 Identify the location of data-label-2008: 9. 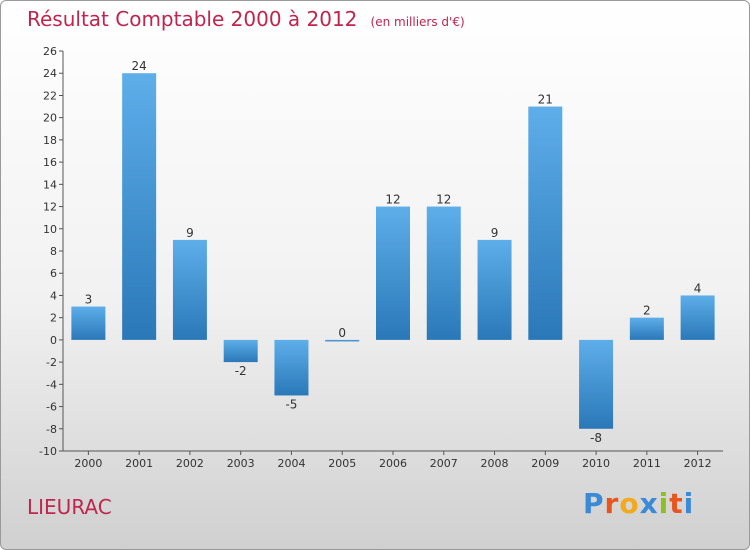
(495, 233).